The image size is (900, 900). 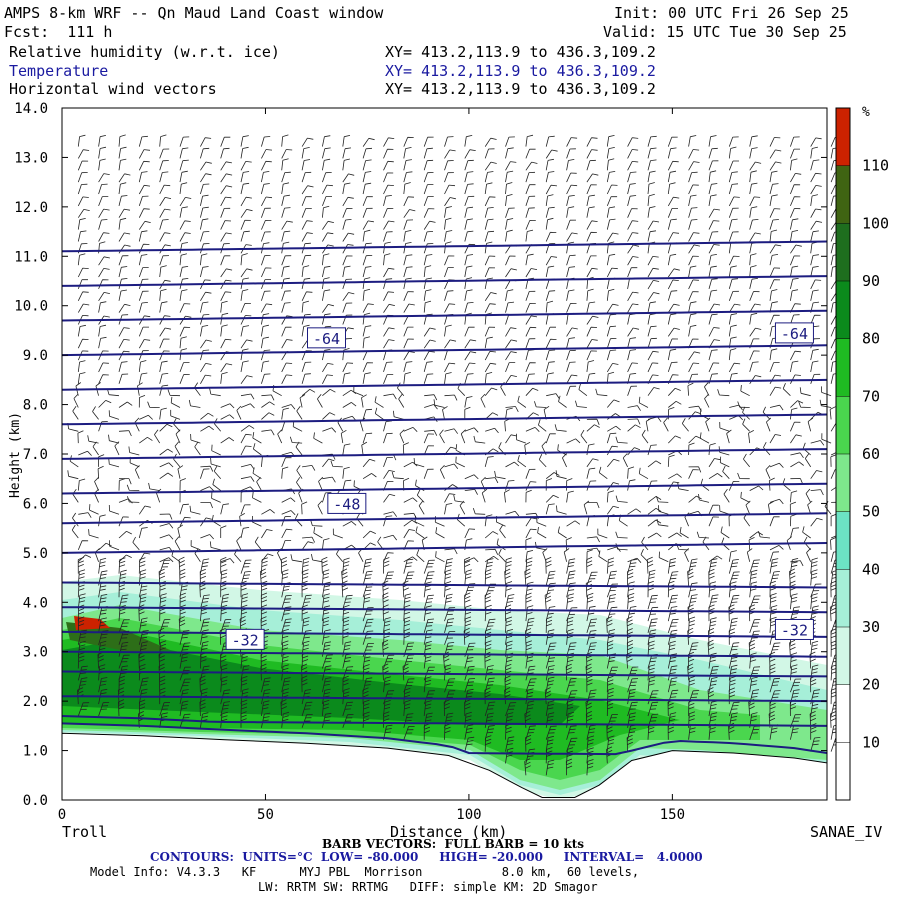 I want to click on terrain, so click(x=444, y=766).